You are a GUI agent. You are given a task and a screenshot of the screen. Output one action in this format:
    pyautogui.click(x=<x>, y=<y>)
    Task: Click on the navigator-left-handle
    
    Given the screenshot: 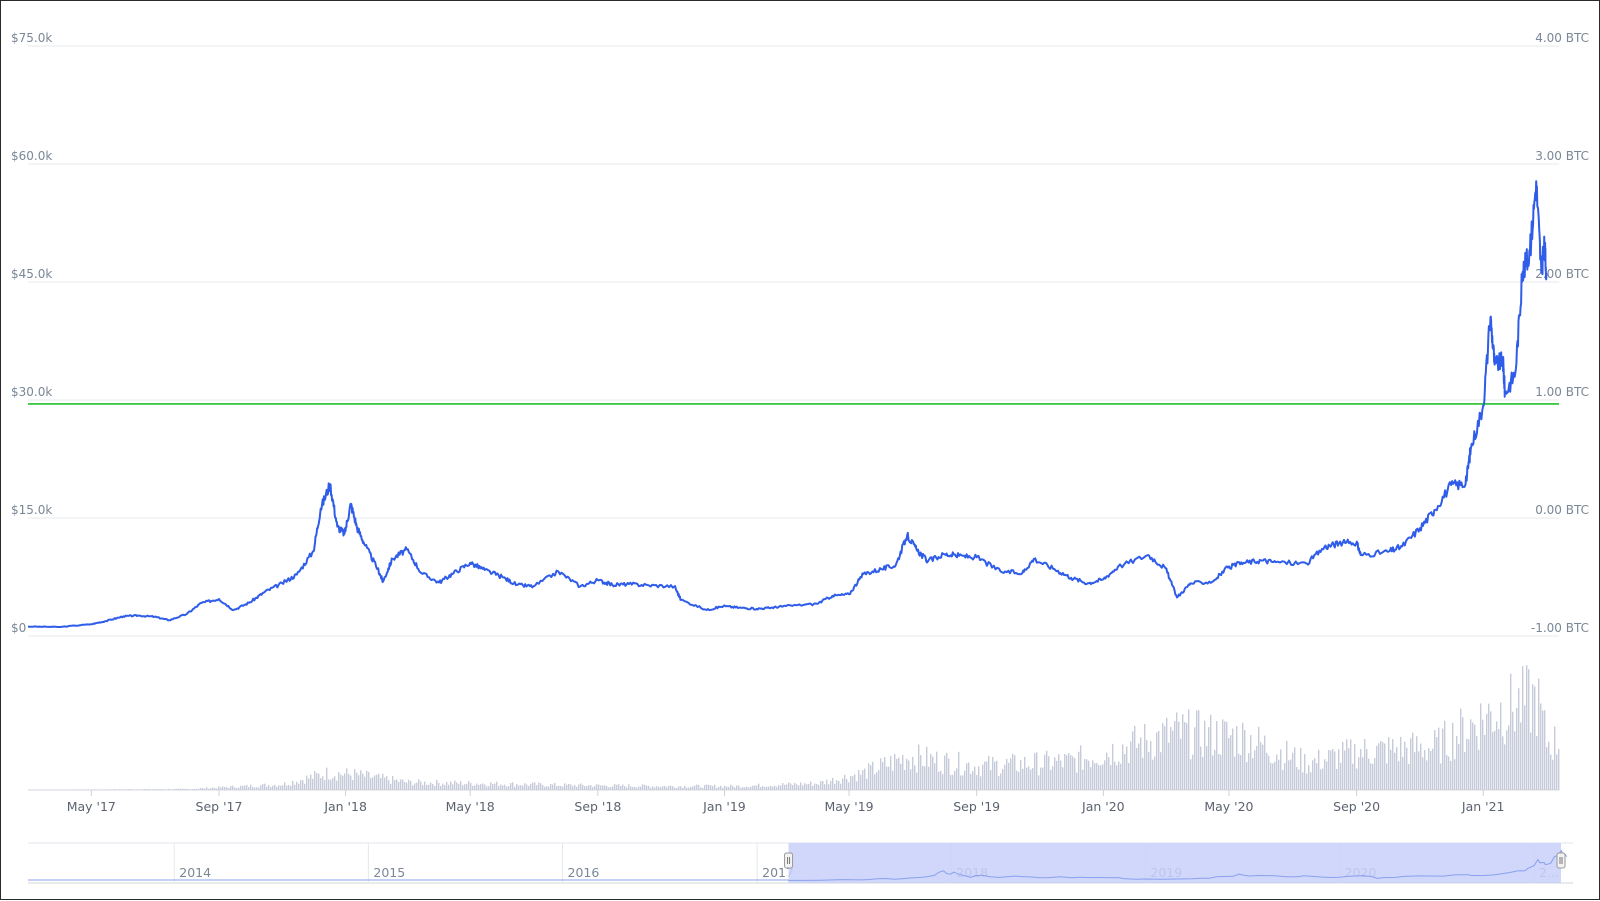 What is the action you would take?
    pyautogui.click(x=789, y=860)
    